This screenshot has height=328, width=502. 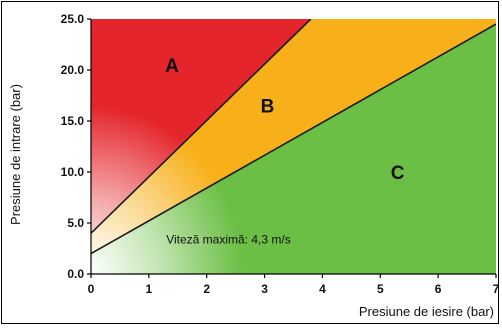 I want to click on max-speed-annotation: Viteză maximă: 4,3 m/s, so click(x=228, y=239).